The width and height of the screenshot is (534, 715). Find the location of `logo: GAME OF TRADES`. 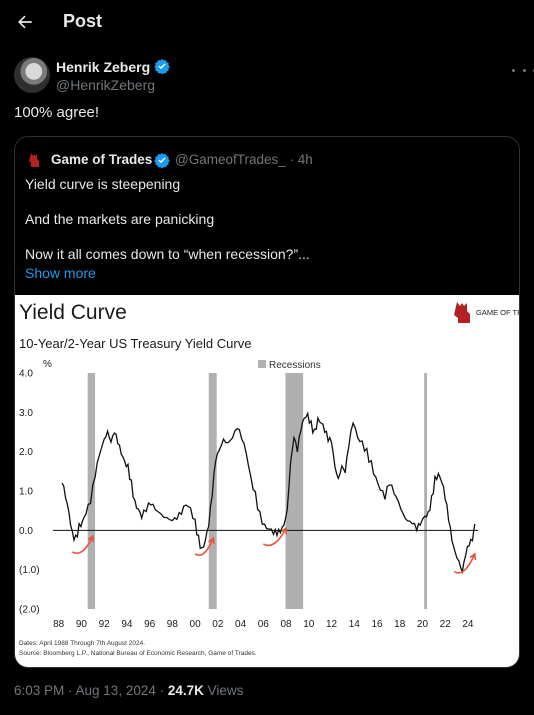

logo: GAME OF TRADES is located at coordinates (486, 312).